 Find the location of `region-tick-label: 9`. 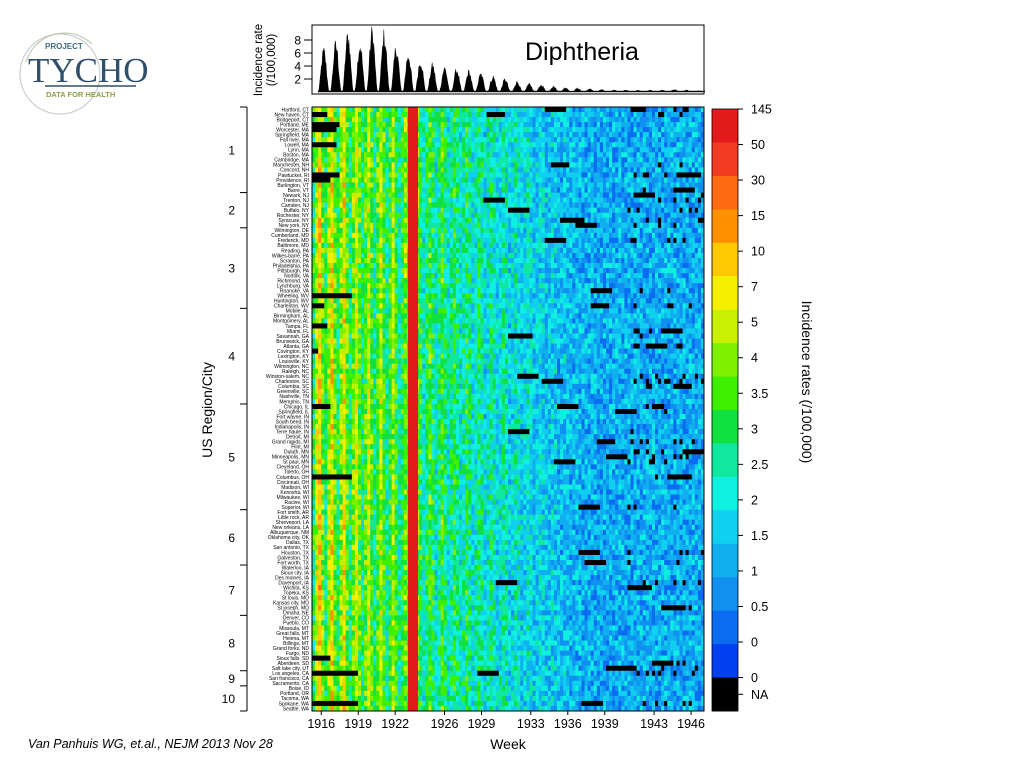

region-tick-label: 9 is located at coordinates (231, 679).